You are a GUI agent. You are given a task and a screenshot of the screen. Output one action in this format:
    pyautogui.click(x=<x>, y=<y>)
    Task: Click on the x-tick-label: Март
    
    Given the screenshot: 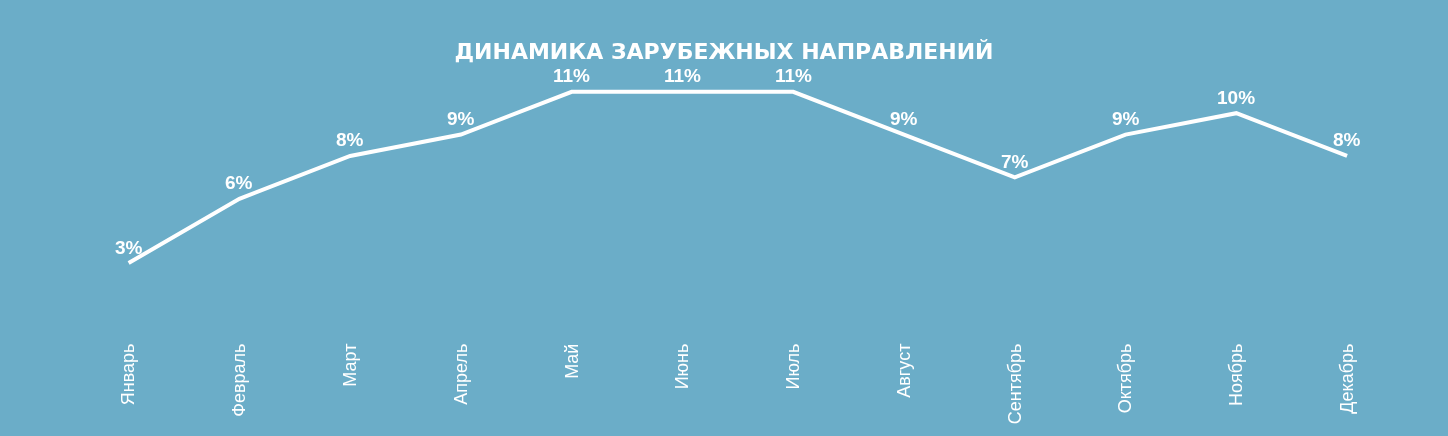 What is the action you would take?
    pyautogui.click(x=350, y=365)
    